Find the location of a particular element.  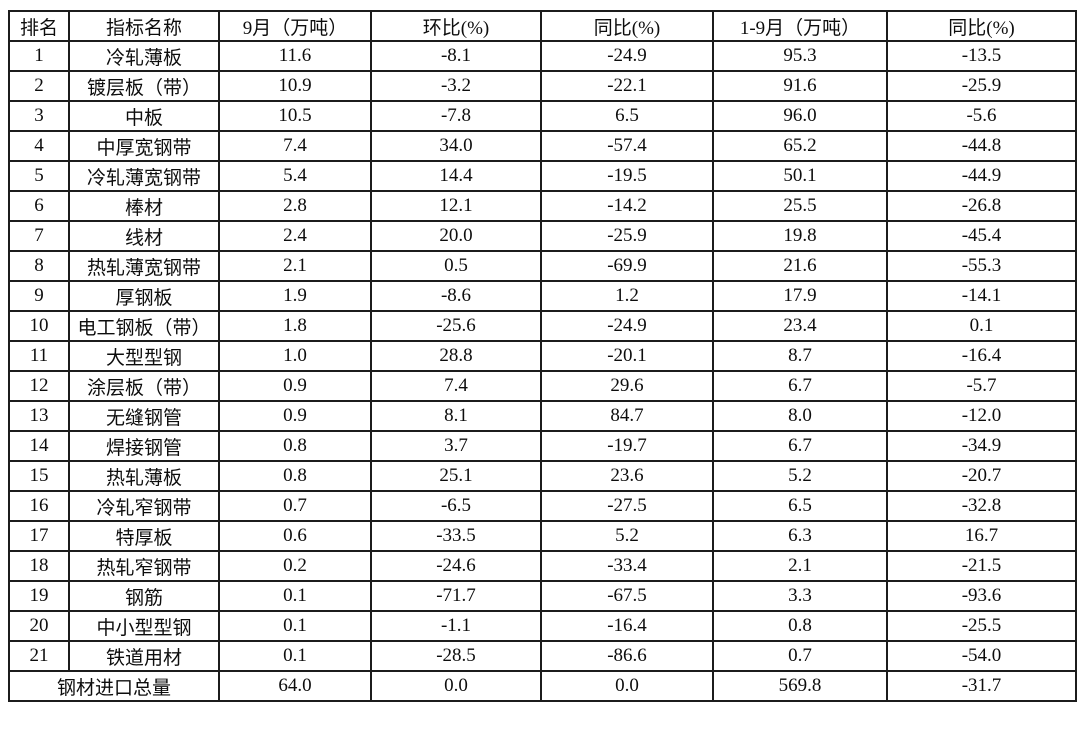

table-row: 5 冷轧薄宽钢带 5.4 14.4 -19.5 50.1 -44.9 is located at coordinates (542, 176).